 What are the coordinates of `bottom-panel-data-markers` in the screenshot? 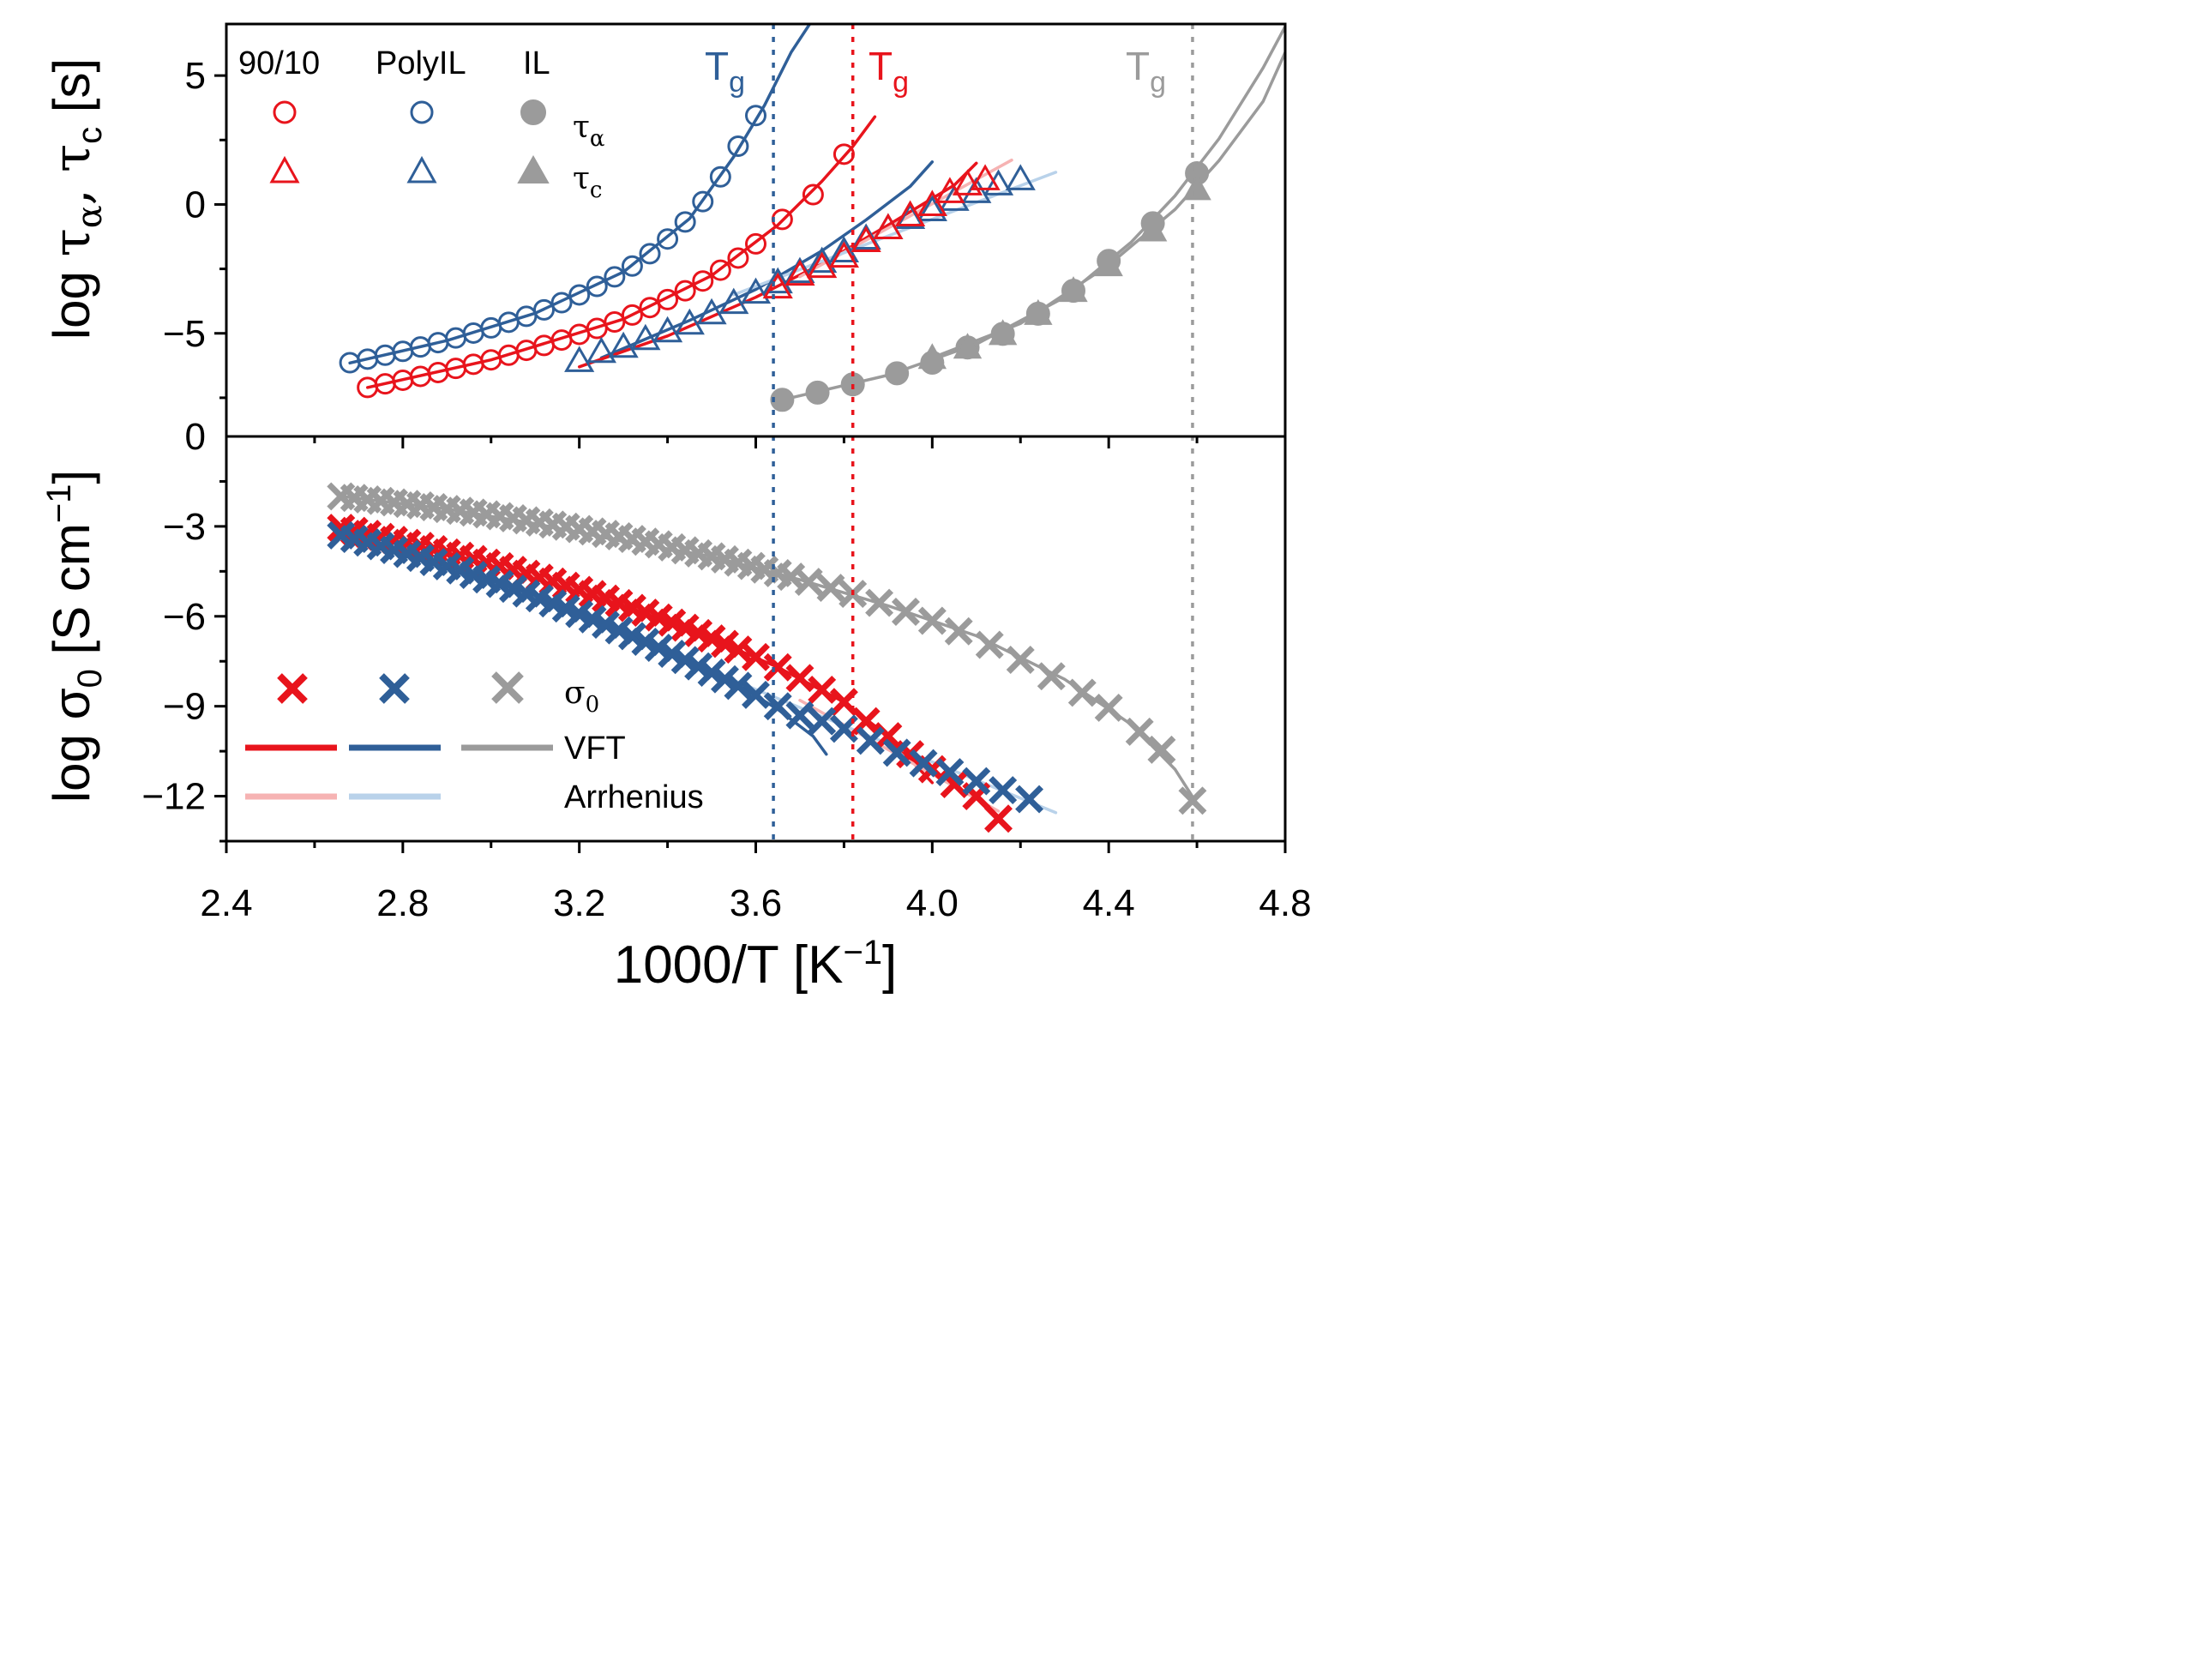 It's located at (767, 657).